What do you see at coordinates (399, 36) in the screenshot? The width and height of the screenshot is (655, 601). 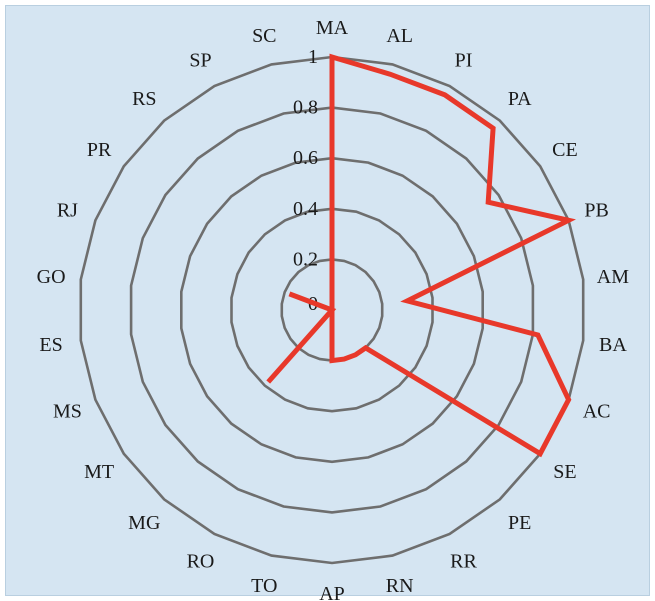 I see `category-label-al: AL` at bounding box center [399, 36].